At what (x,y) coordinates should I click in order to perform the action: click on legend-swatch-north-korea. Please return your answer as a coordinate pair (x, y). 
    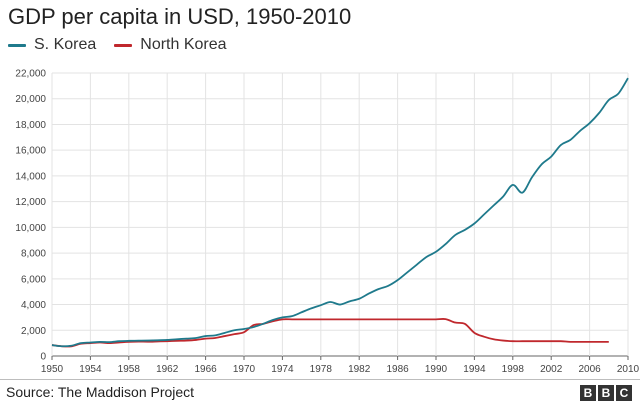
    Looking at the image, I should click on (123, 45).